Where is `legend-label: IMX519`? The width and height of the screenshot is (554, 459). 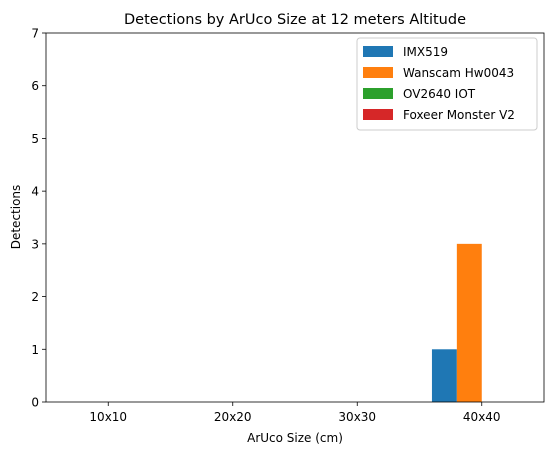 legend-label: IMX519 is located at coordinates (425, 52).